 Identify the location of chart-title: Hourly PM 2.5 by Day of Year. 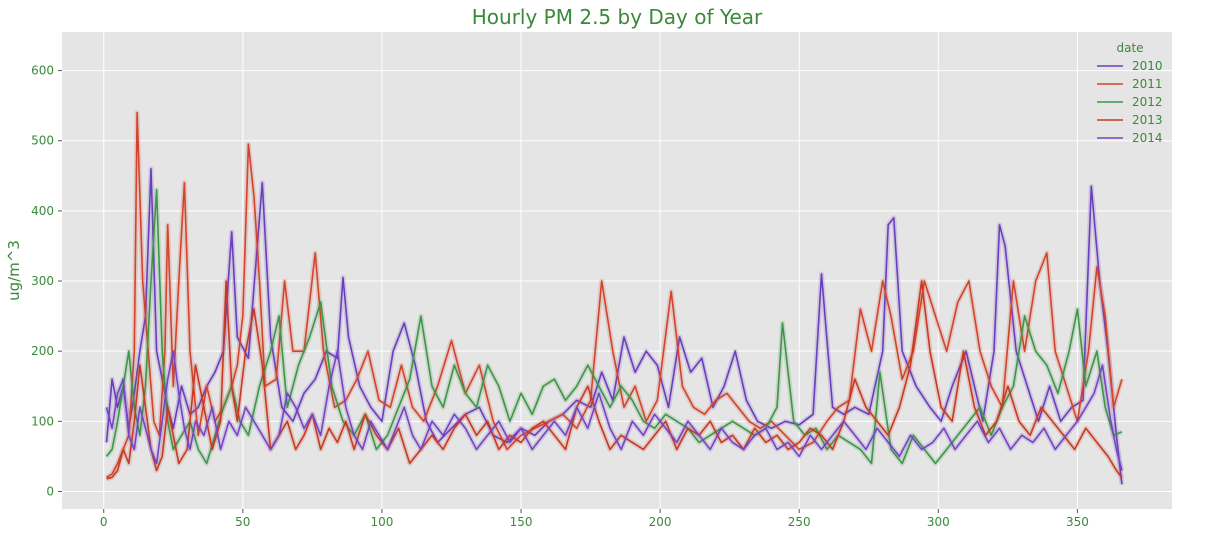
(617, 17).